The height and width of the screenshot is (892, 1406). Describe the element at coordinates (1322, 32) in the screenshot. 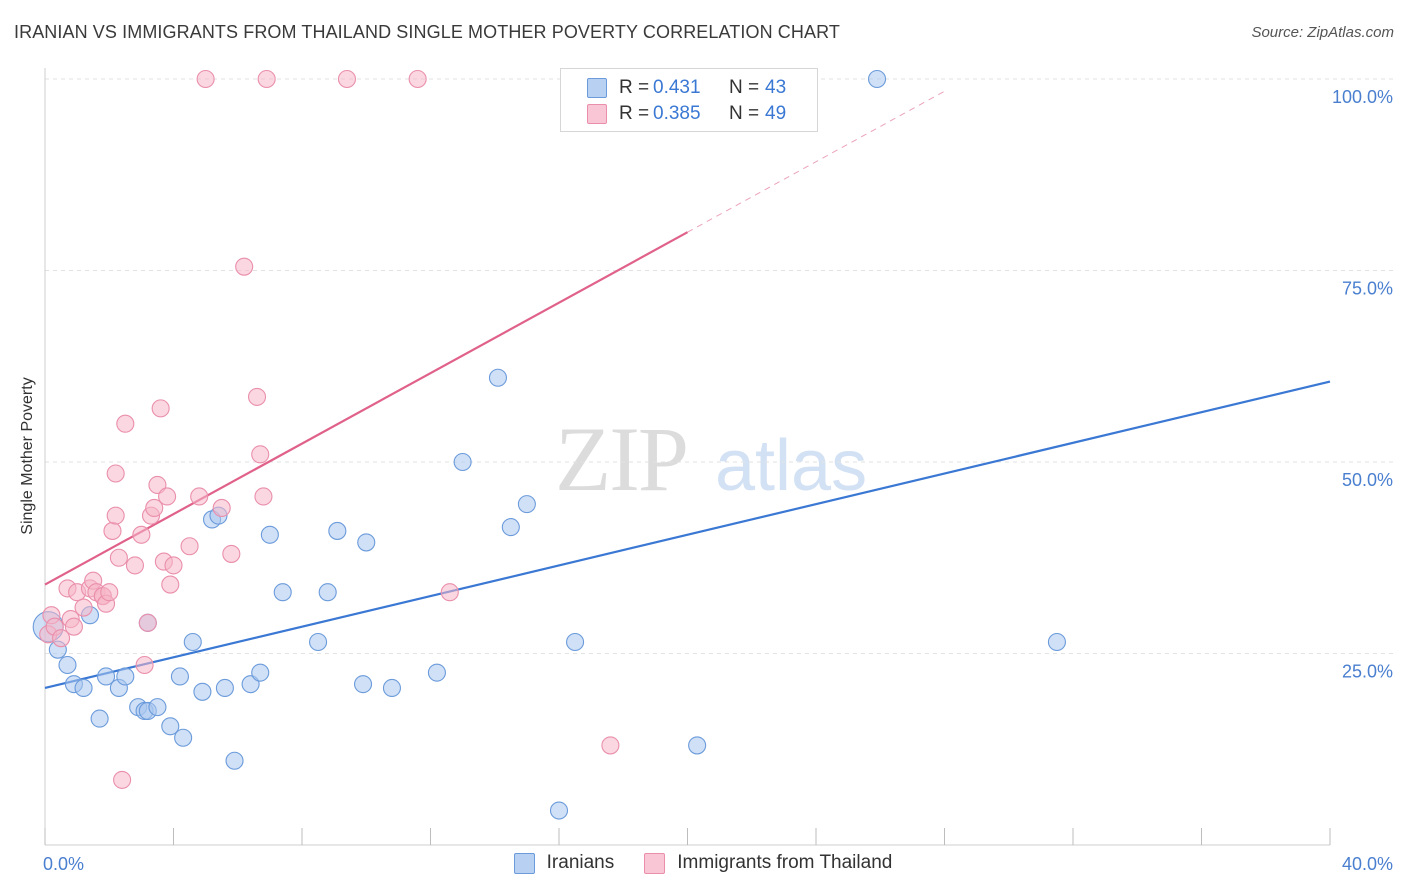

I see `source-credit: Source: ZipAtlas.com` at that location.